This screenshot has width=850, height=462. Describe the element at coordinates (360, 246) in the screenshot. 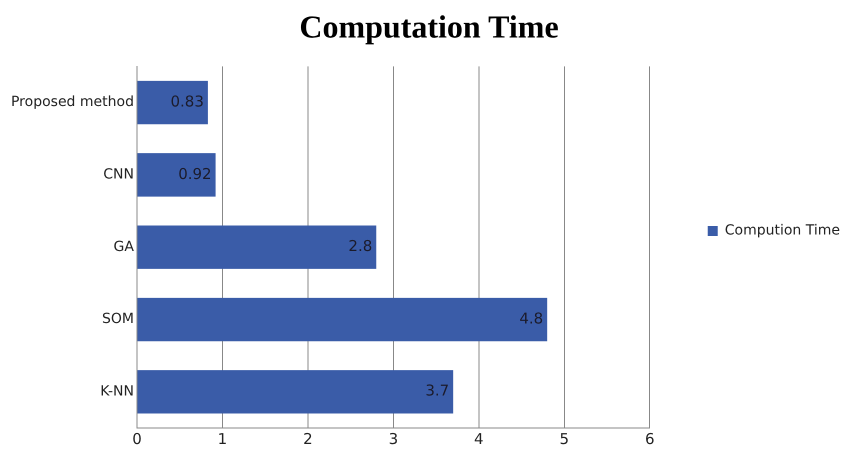

I see `data-label: 2.8` at that location.